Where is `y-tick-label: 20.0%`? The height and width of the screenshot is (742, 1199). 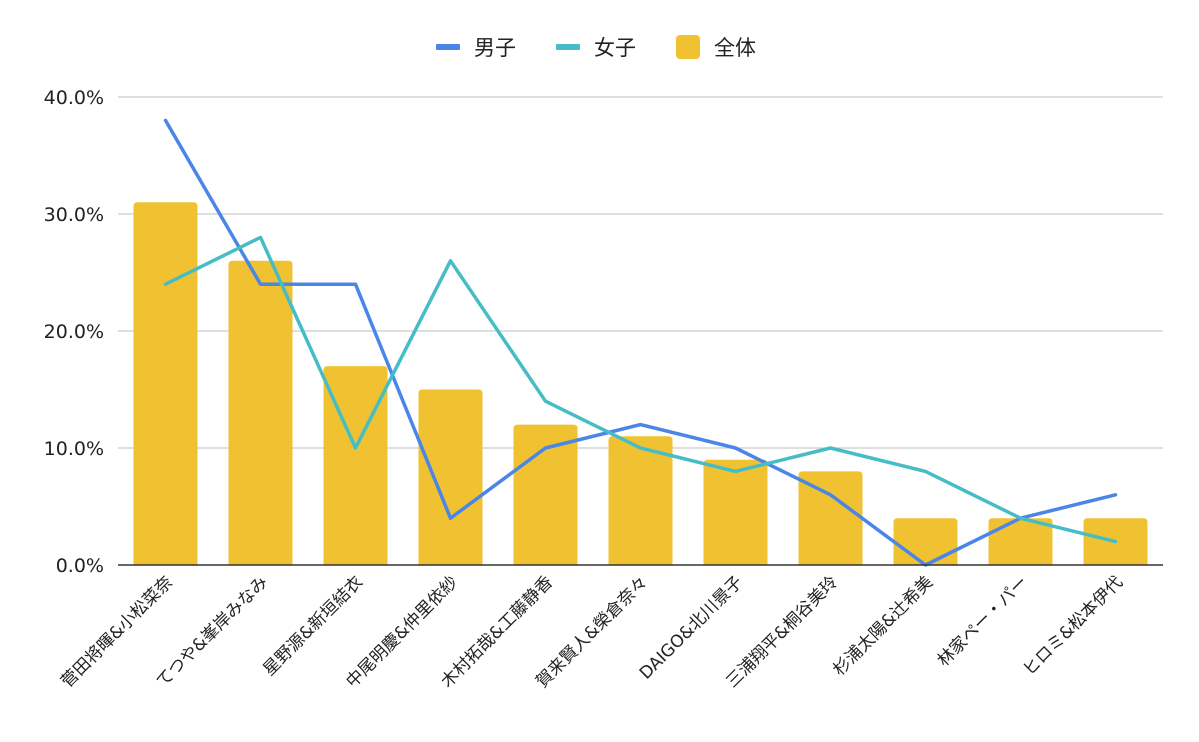
y-tick-label: 20.0% is located at coordinates (74, 332).